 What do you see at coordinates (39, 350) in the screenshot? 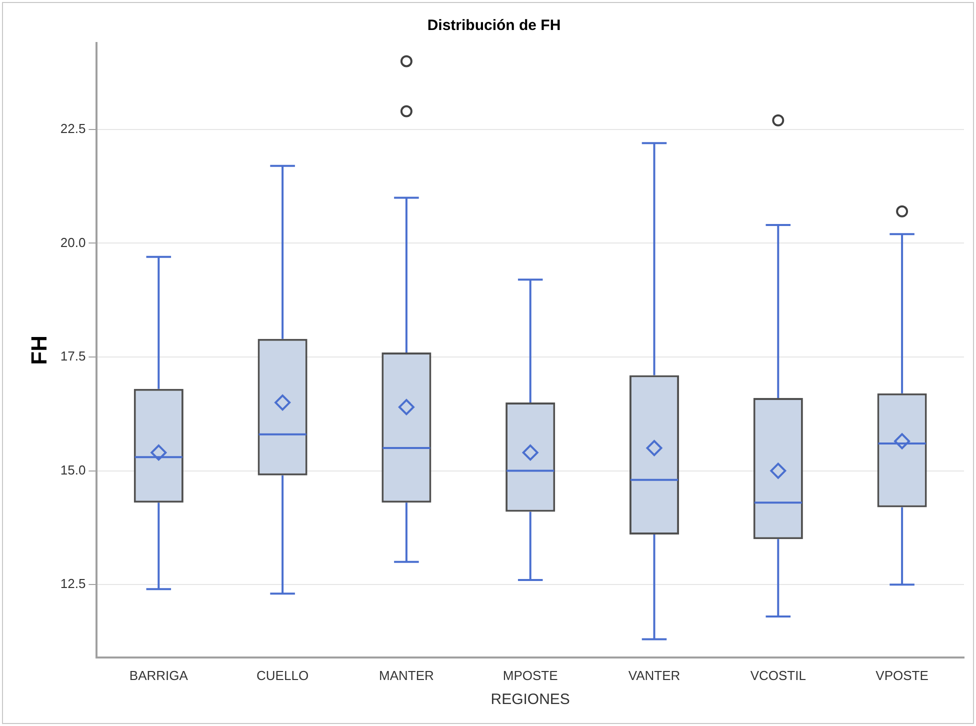
I see `y-axis-title: FH` at bounding box center [39, 350].